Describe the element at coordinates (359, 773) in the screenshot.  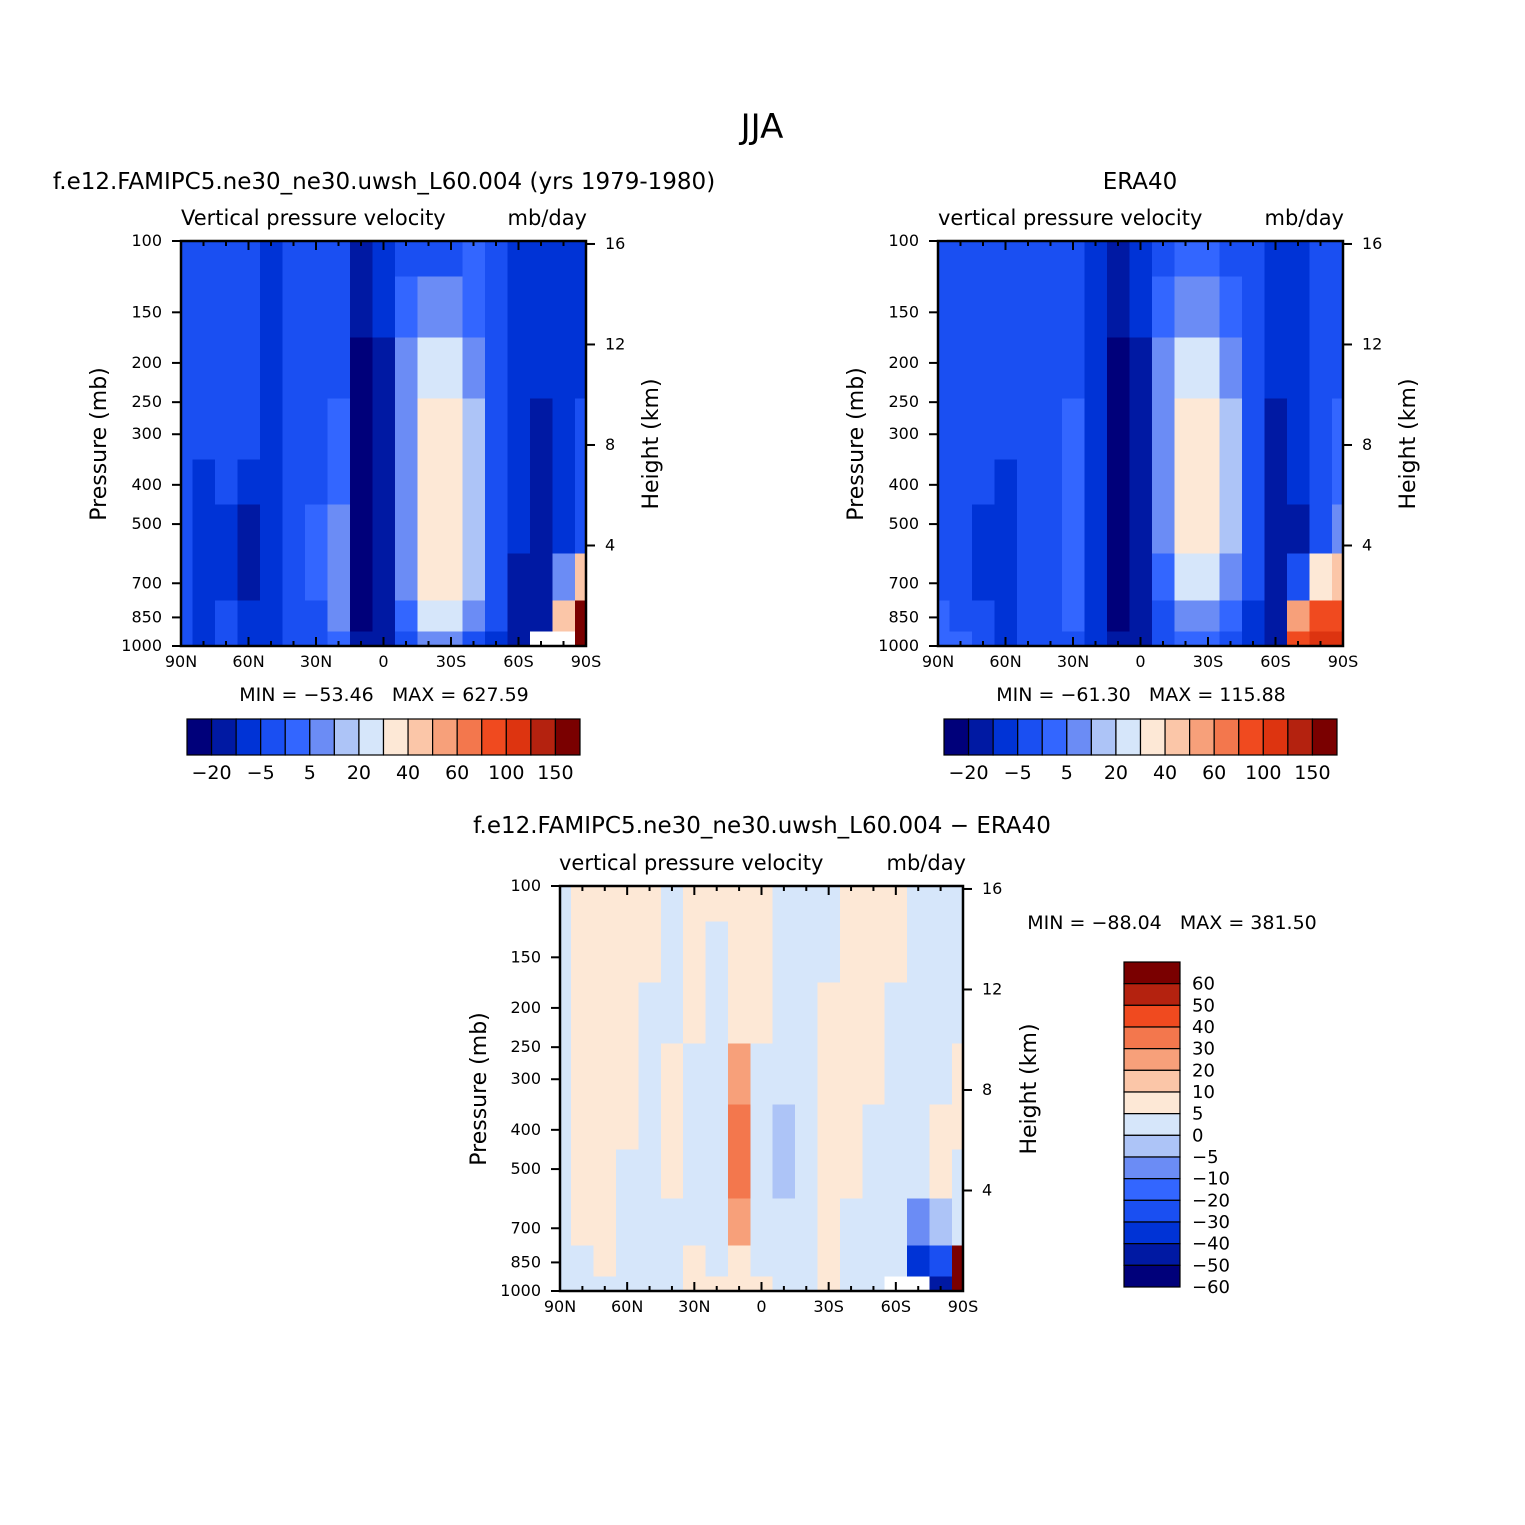
I see `colorbar-label: 20` at that location.